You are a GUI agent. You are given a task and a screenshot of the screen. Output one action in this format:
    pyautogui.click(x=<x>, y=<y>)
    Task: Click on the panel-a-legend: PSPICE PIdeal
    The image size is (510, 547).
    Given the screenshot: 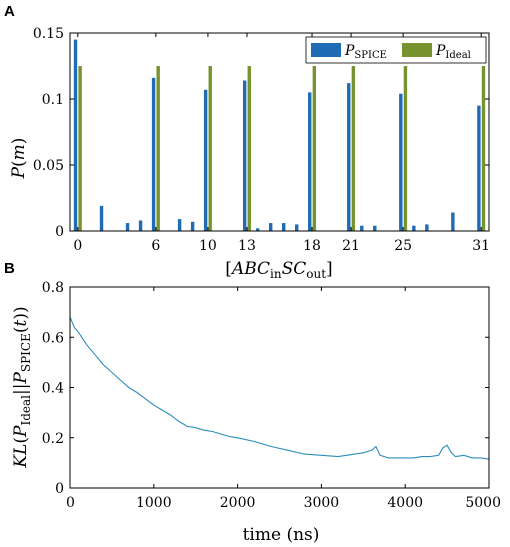 What is the action you would take?
    pyautogui.click(x=396, y=50)
    